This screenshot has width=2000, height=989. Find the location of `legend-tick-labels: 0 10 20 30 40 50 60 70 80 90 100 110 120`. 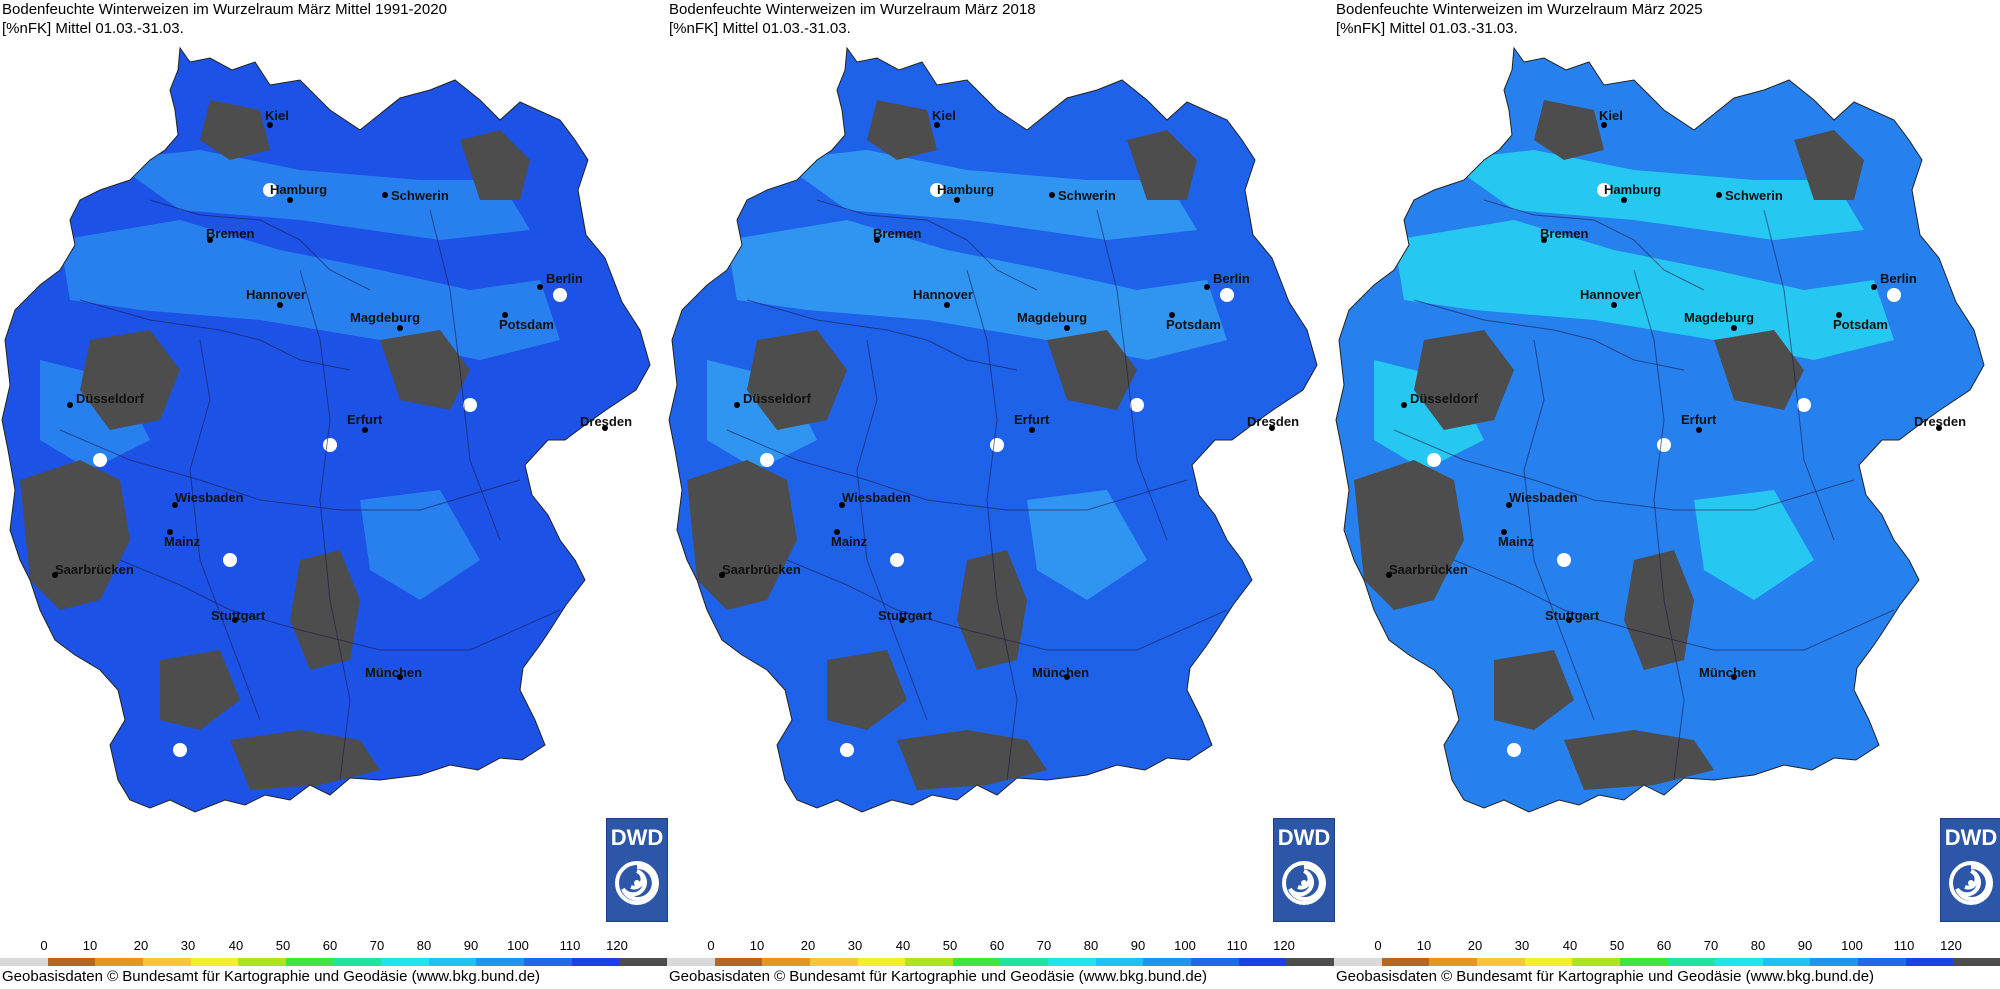

legend-tick-labels: 0 10 20 30 40 50 60 70 80 90 100 110 120 is located at coordinates (1667, 946).